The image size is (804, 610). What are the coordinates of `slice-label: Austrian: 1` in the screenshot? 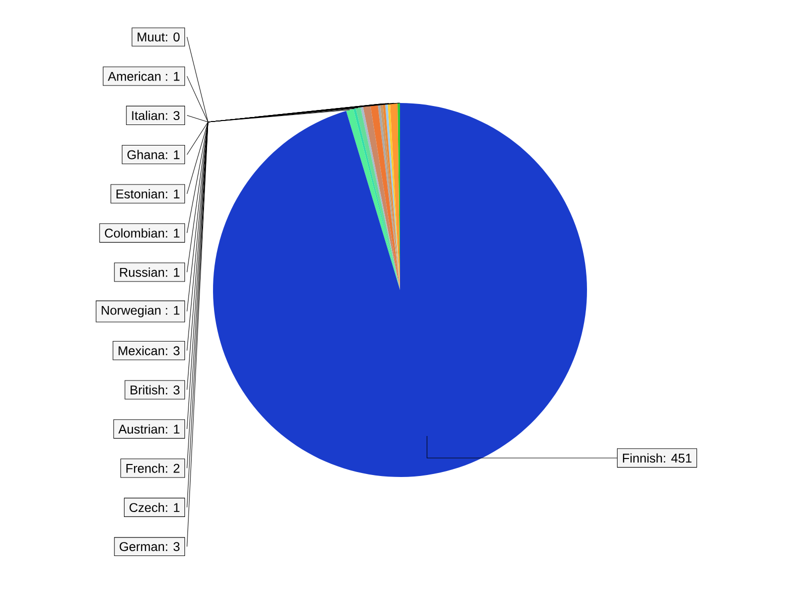 It's located at (149, 429).